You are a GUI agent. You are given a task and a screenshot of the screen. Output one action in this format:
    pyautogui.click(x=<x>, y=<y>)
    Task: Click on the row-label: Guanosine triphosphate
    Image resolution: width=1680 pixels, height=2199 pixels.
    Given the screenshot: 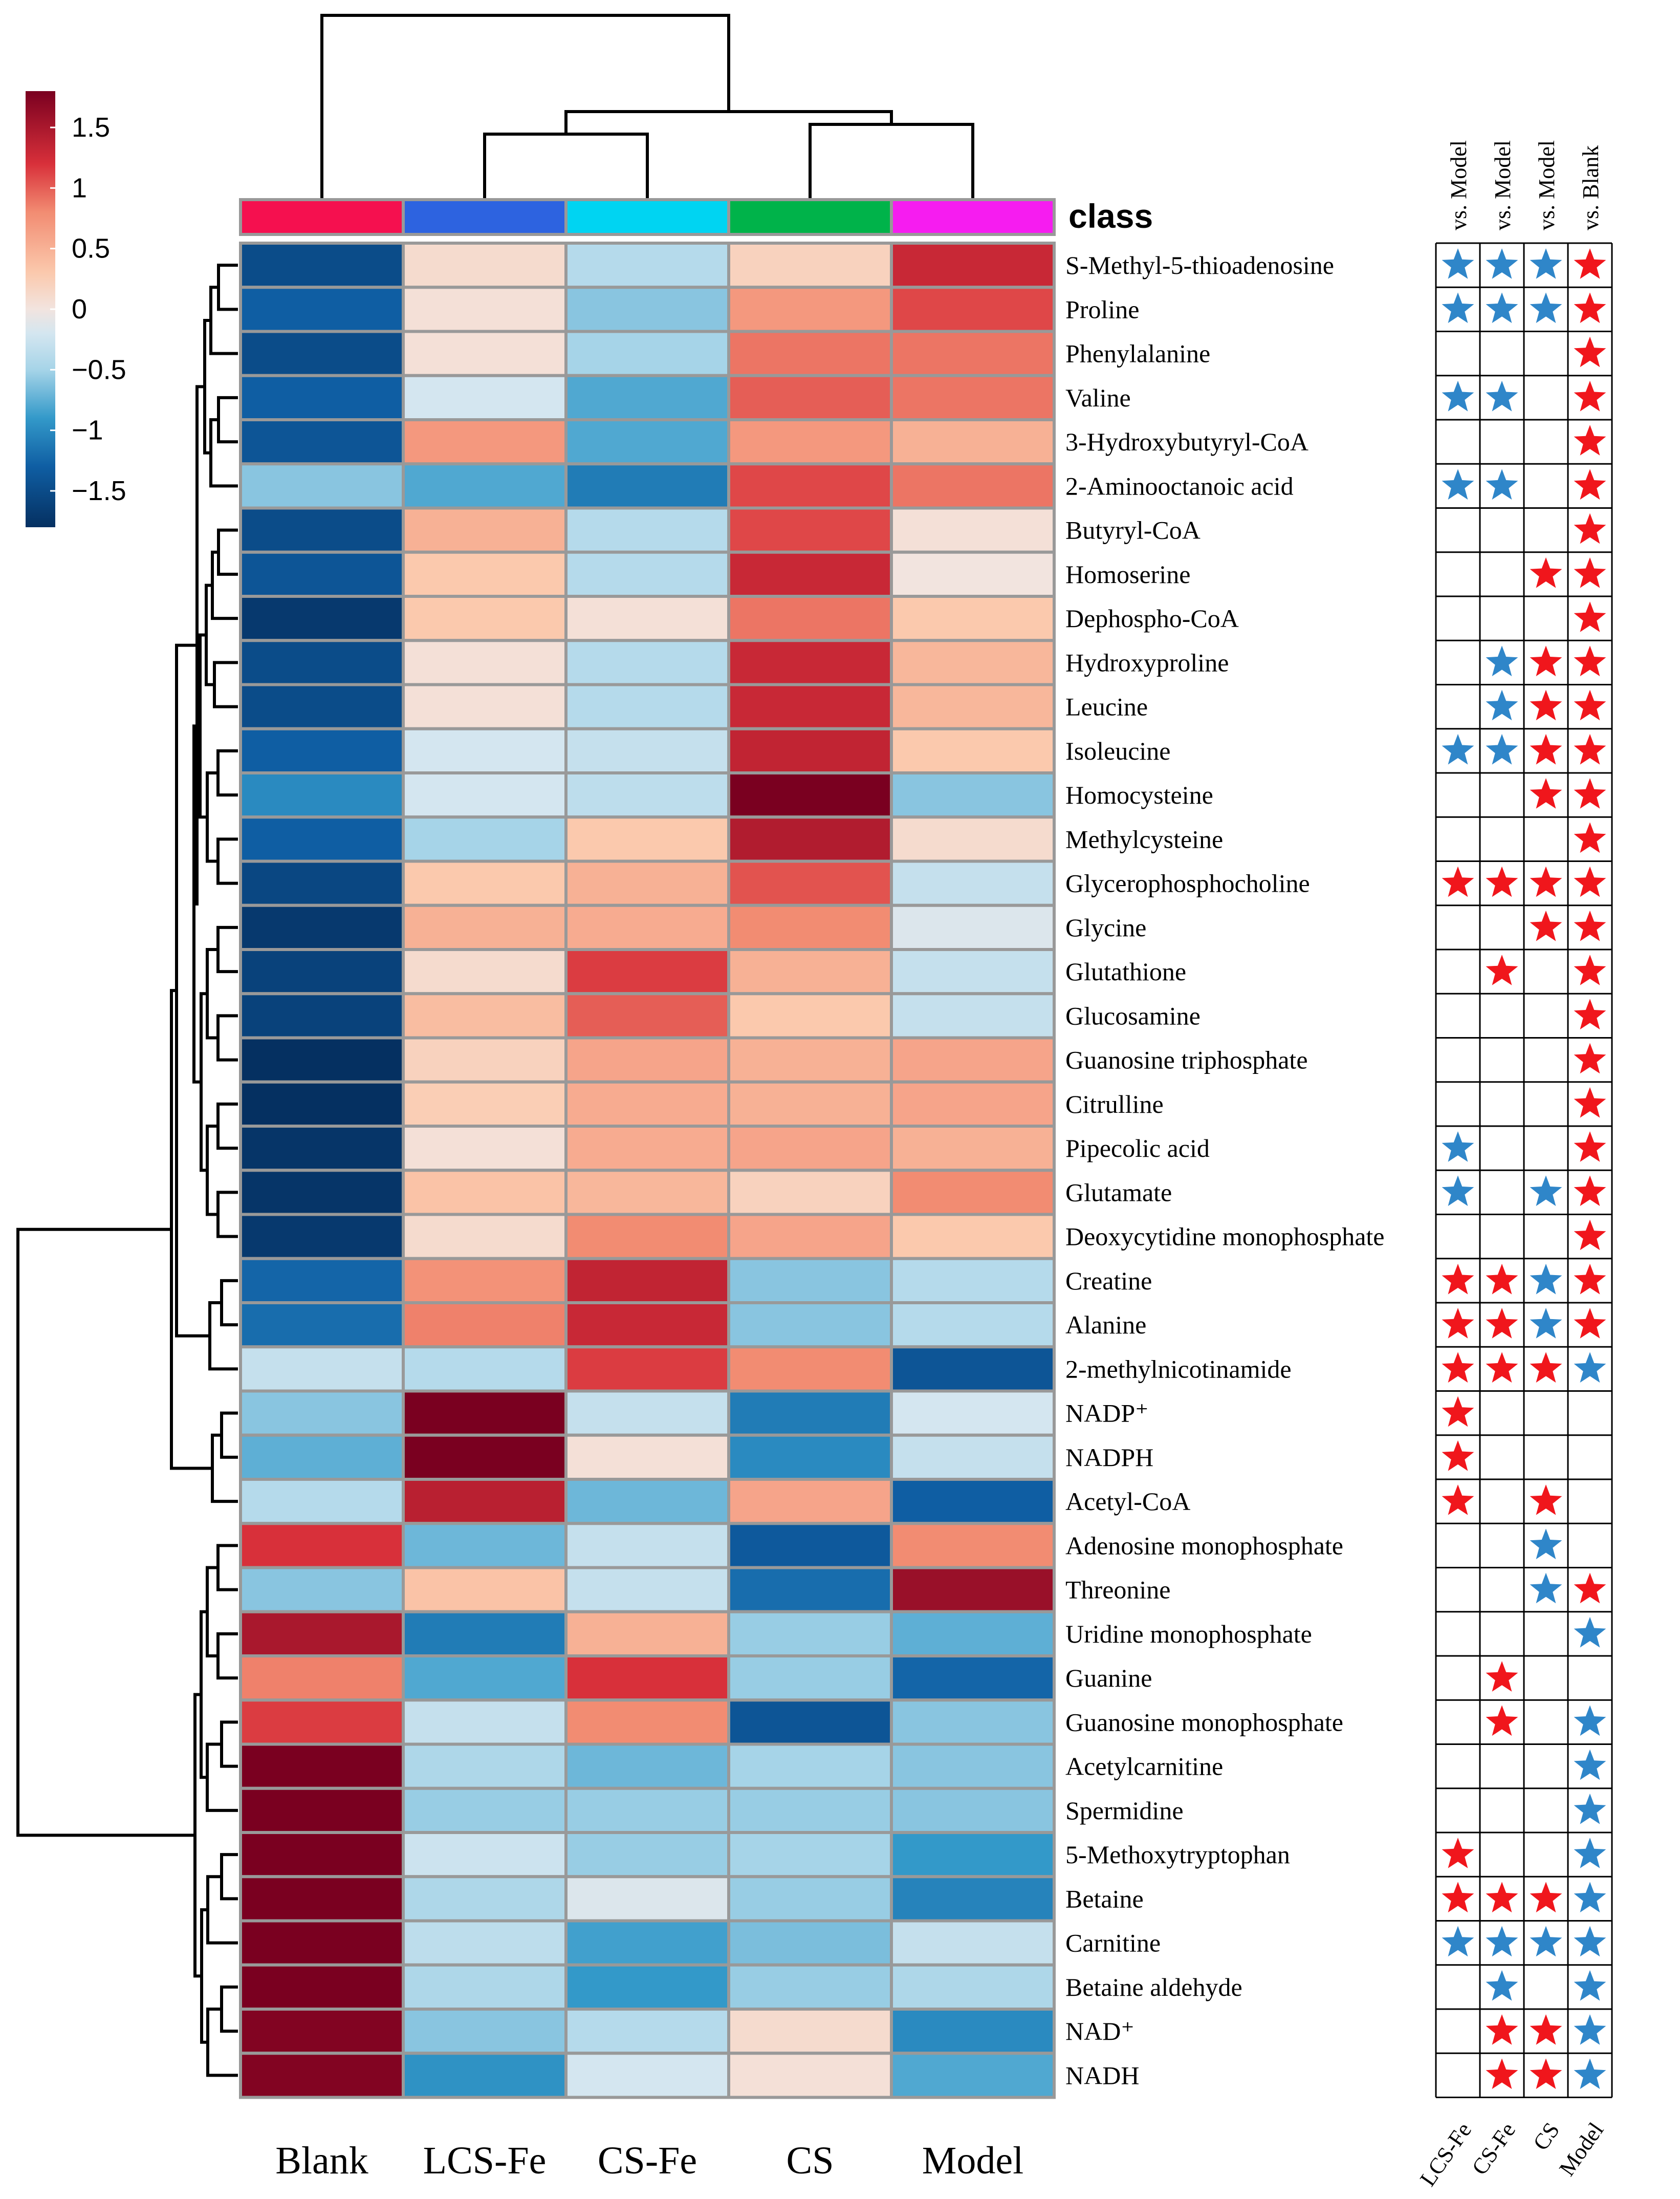 What is the action you would take?
    pyautogui.click(x=1186, y=1060)
    